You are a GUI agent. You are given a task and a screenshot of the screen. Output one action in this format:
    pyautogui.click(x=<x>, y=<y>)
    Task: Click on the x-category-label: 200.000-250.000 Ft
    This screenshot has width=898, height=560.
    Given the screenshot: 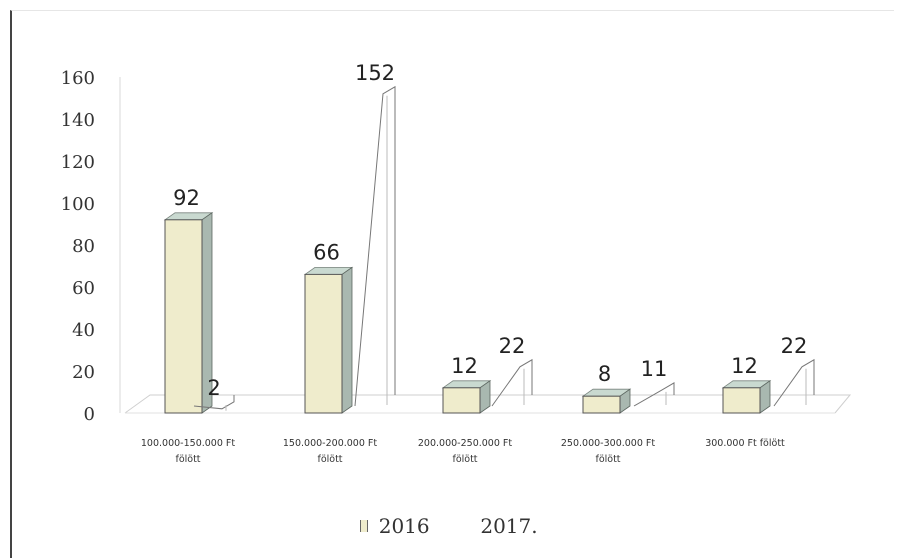 What is the action you would take?
    pyautogui.click(x=465, y=443)
    